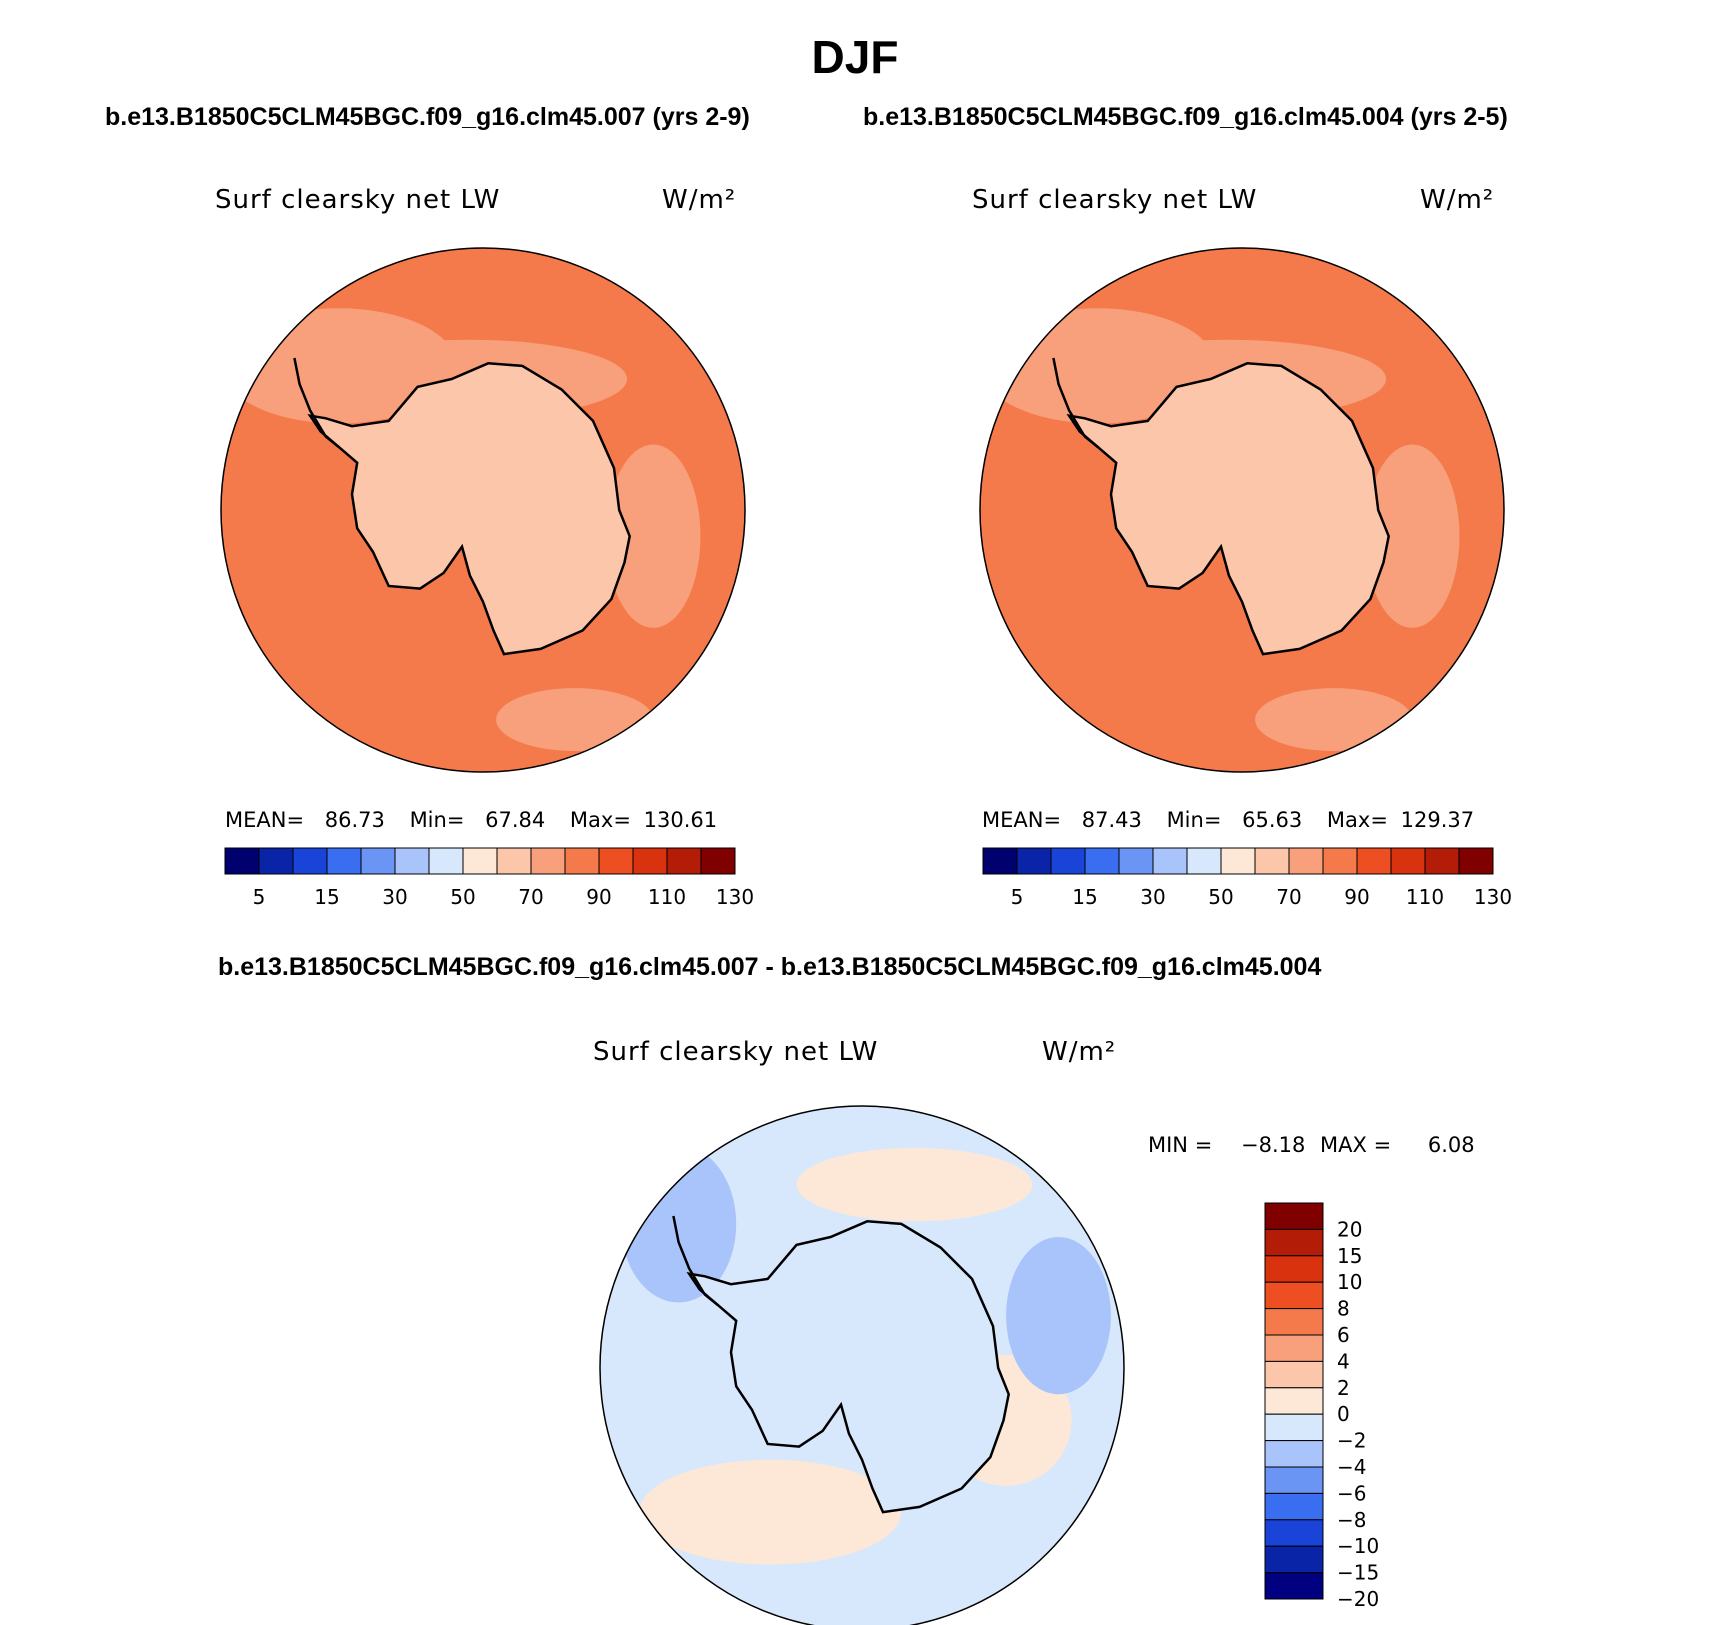 The width and height of the screenshot is (1710, 1625). I want to click on right-min-value: 65.63, so click(1272, 820).